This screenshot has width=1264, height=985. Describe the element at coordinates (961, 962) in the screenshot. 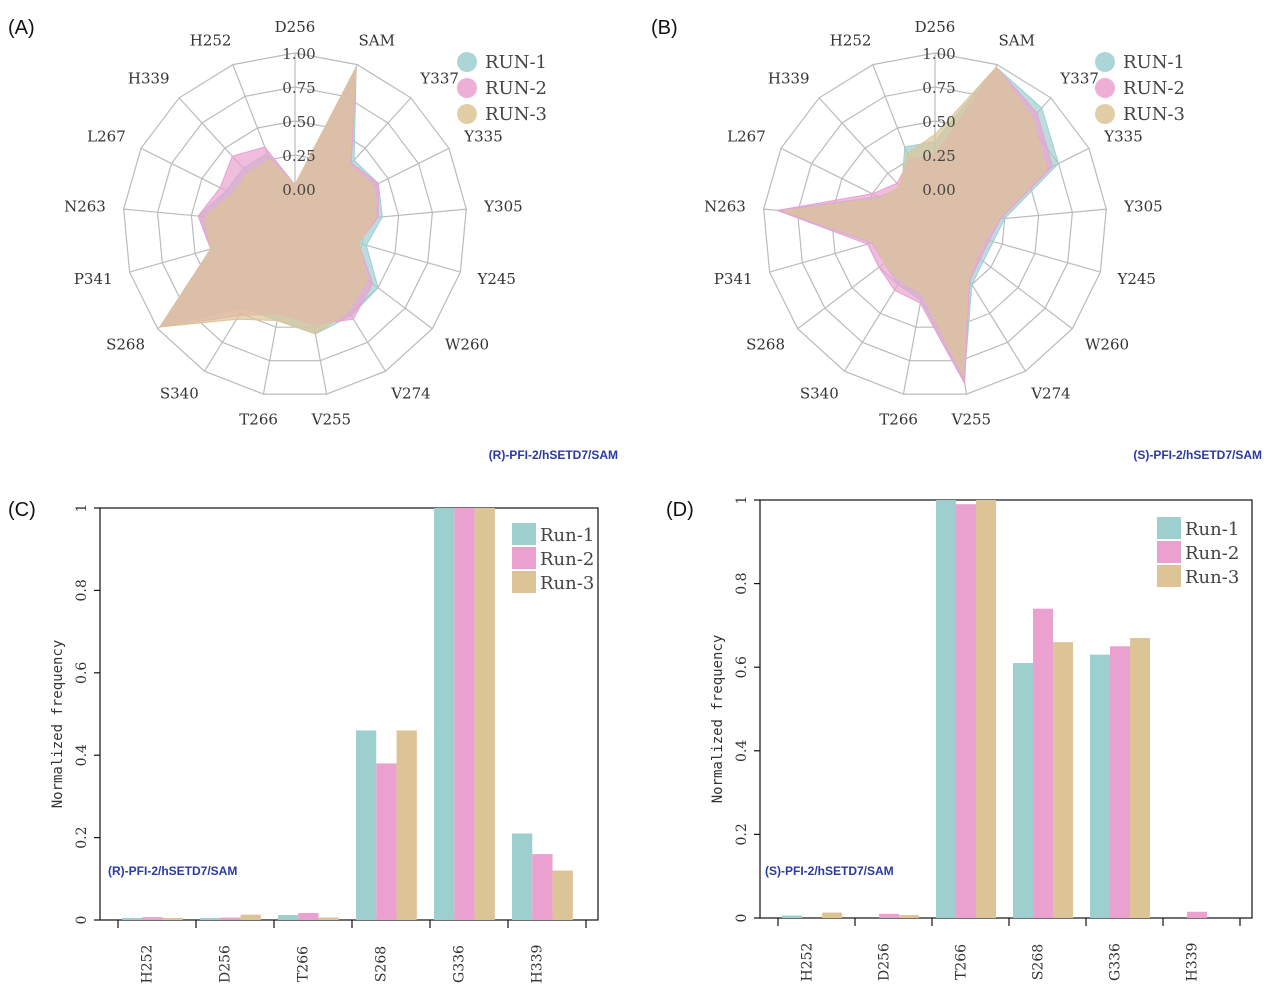

I see `x-tick-label-t266: T266` at that location.